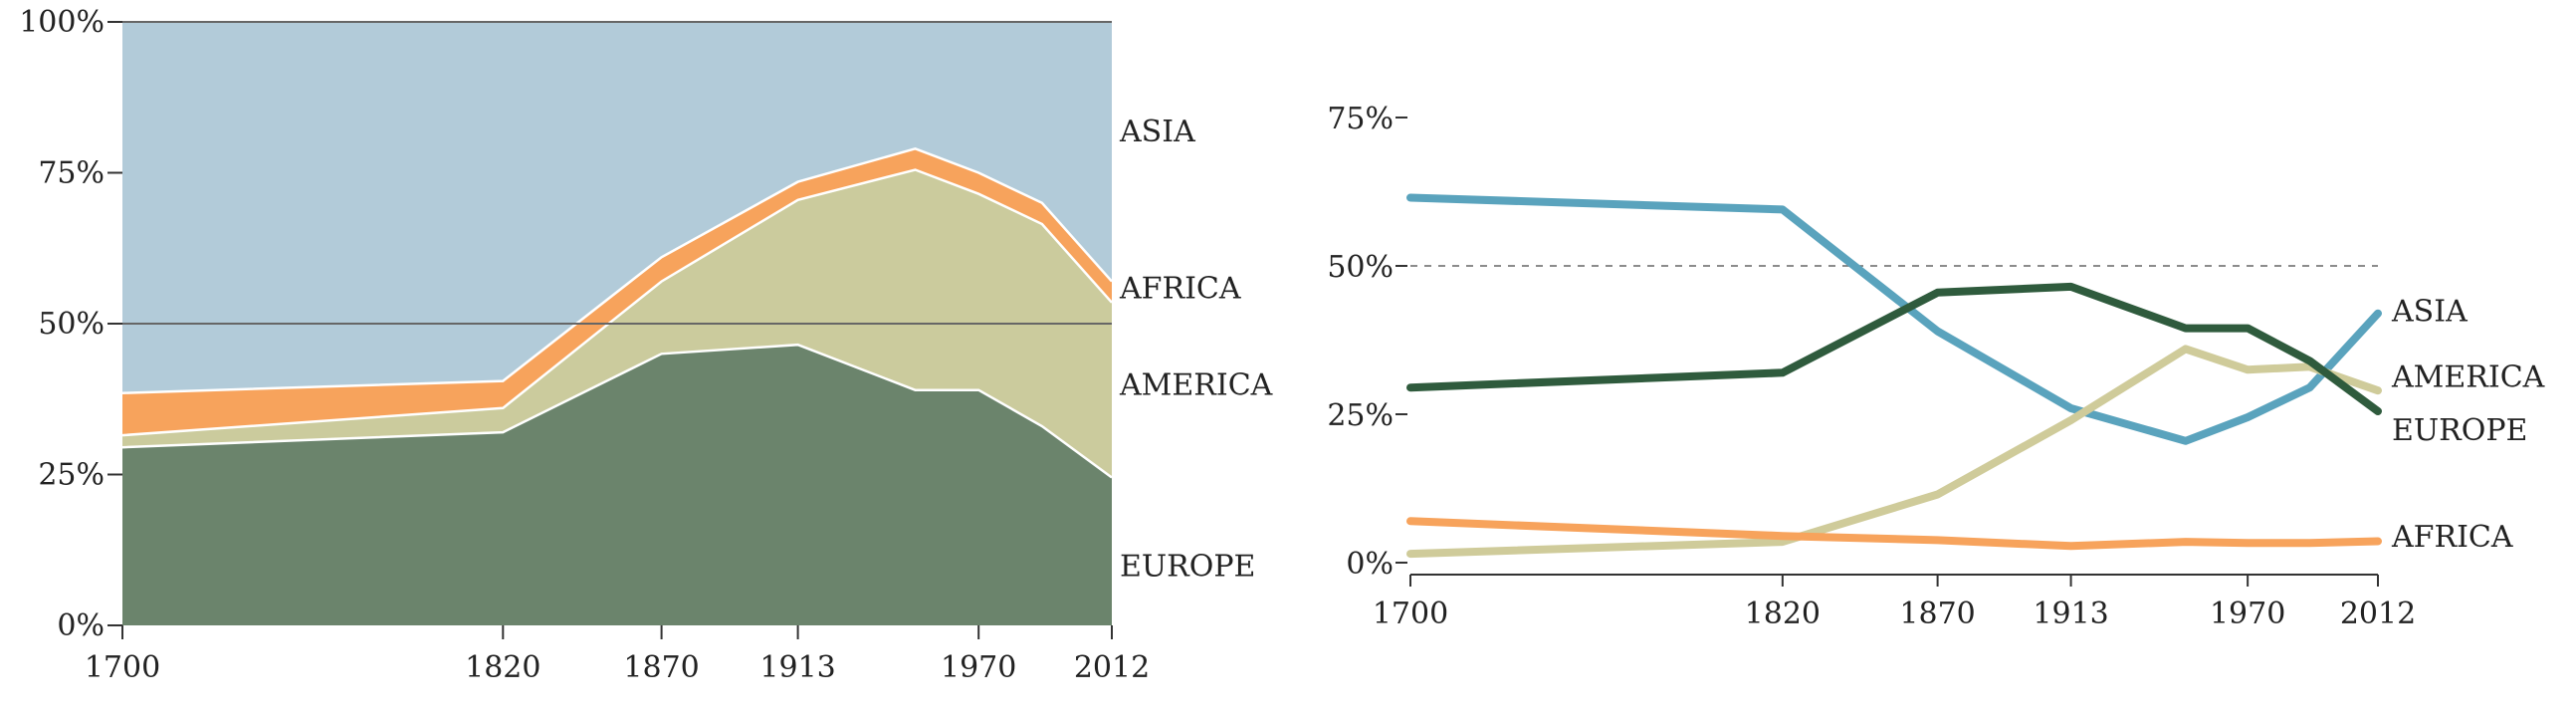  Describe the element at coordinates (1367, 342) in the screenshot. I see `y-axis: 0% 25% 50% 75%` at that location.